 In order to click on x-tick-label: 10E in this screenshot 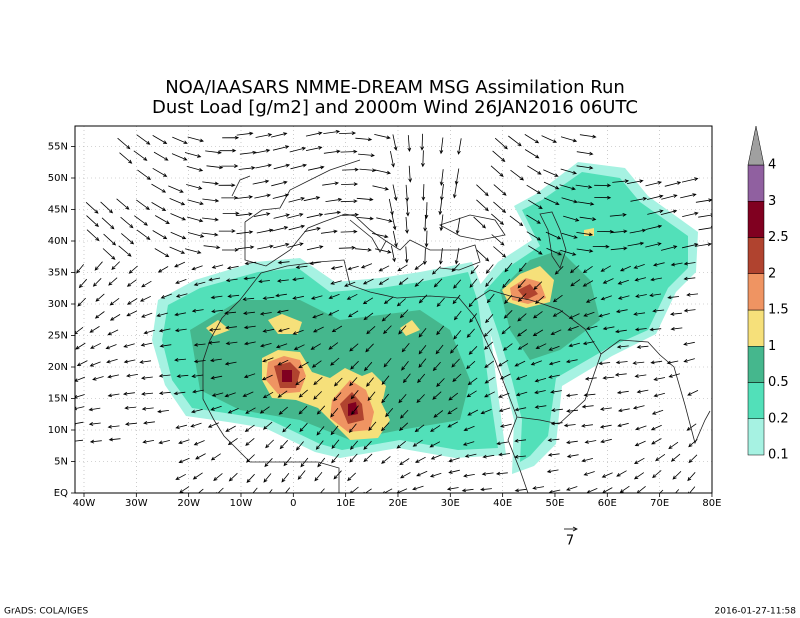, I will do `click(345, 503)`.